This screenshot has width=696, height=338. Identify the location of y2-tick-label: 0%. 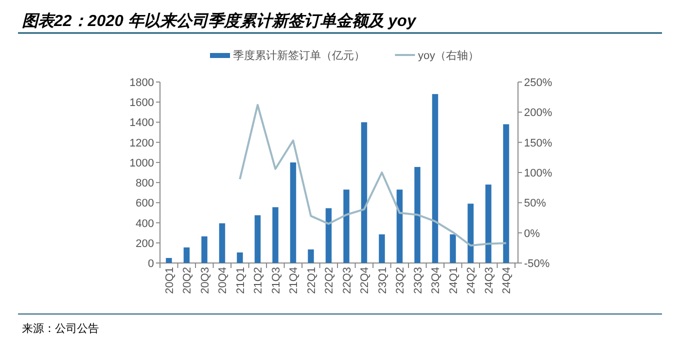
(532, 234).